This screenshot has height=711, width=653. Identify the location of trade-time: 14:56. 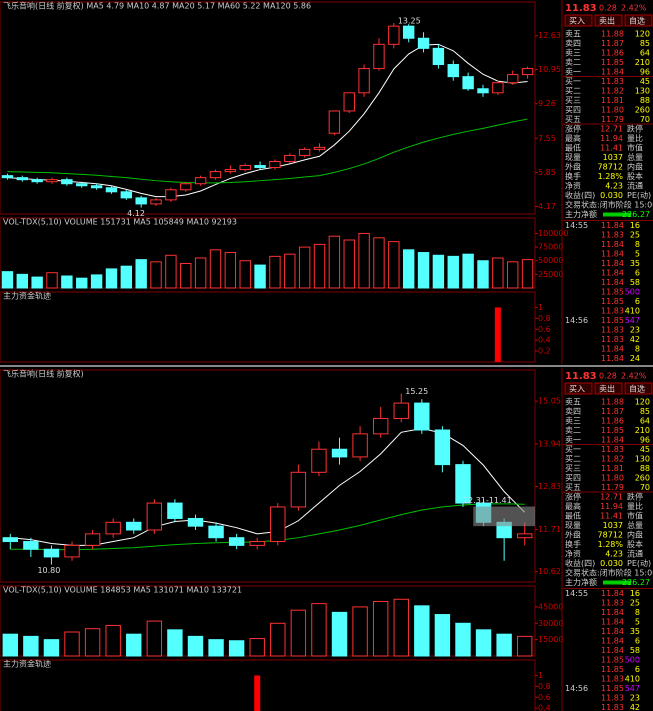
(576, 320).